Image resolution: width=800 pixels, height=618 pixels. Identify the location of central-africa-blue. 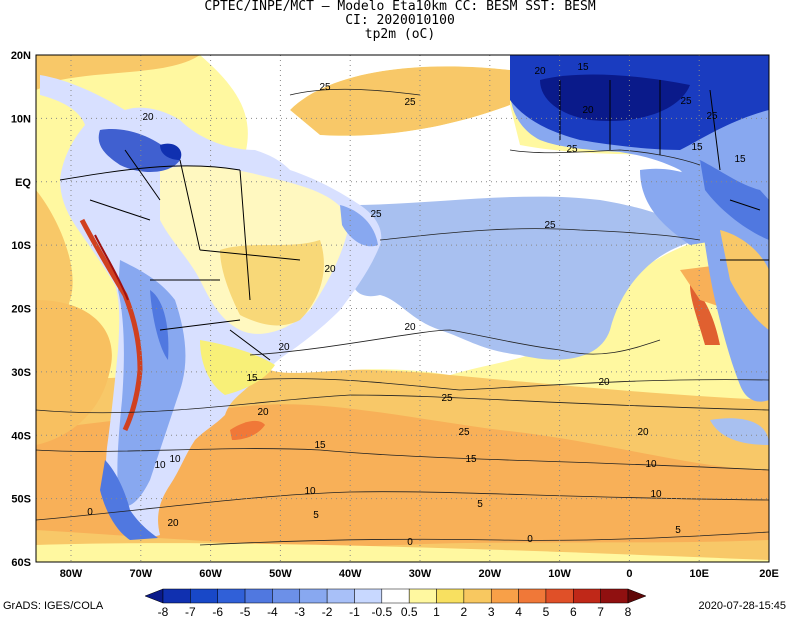
(734, 200).